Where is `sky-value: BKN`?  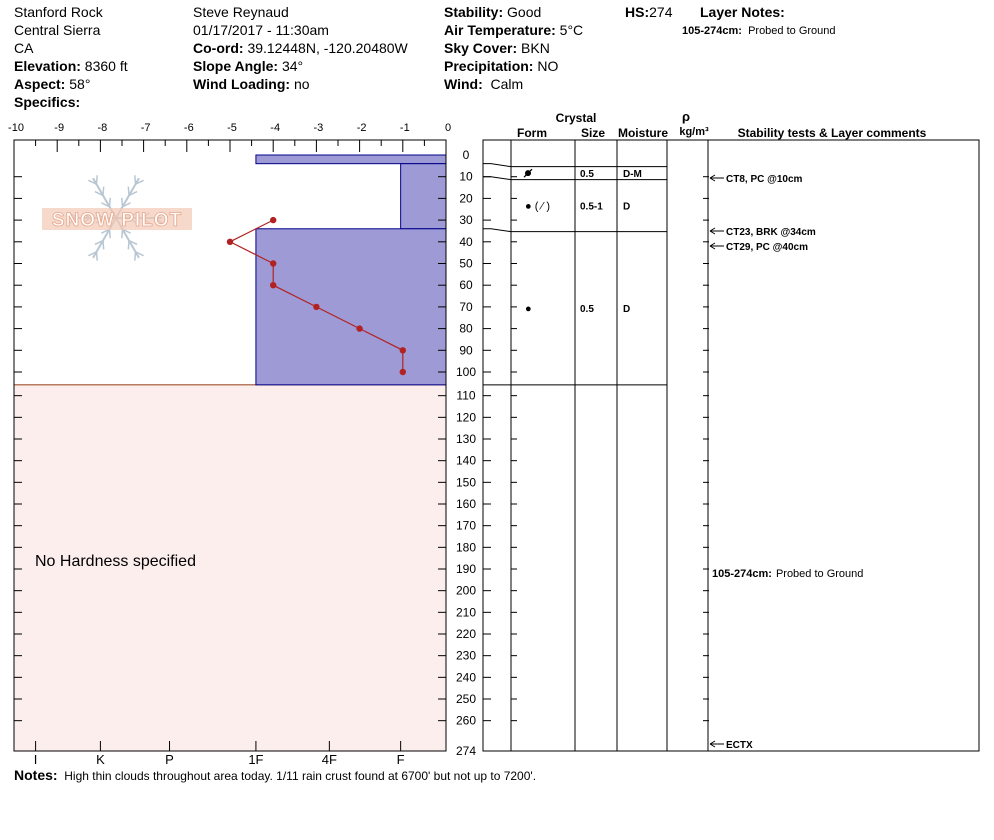
sky-value: BKN is located at coordinates (535, 48).